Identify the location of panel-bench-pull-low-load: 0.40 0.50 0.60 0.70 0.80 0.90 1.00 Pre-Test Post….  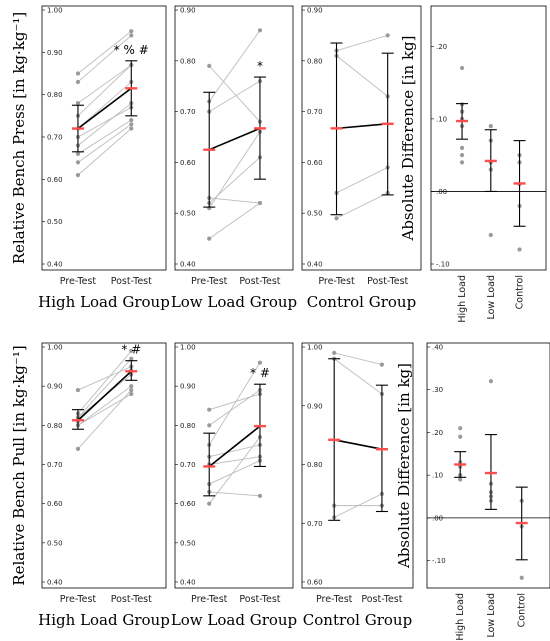
(234, 485).